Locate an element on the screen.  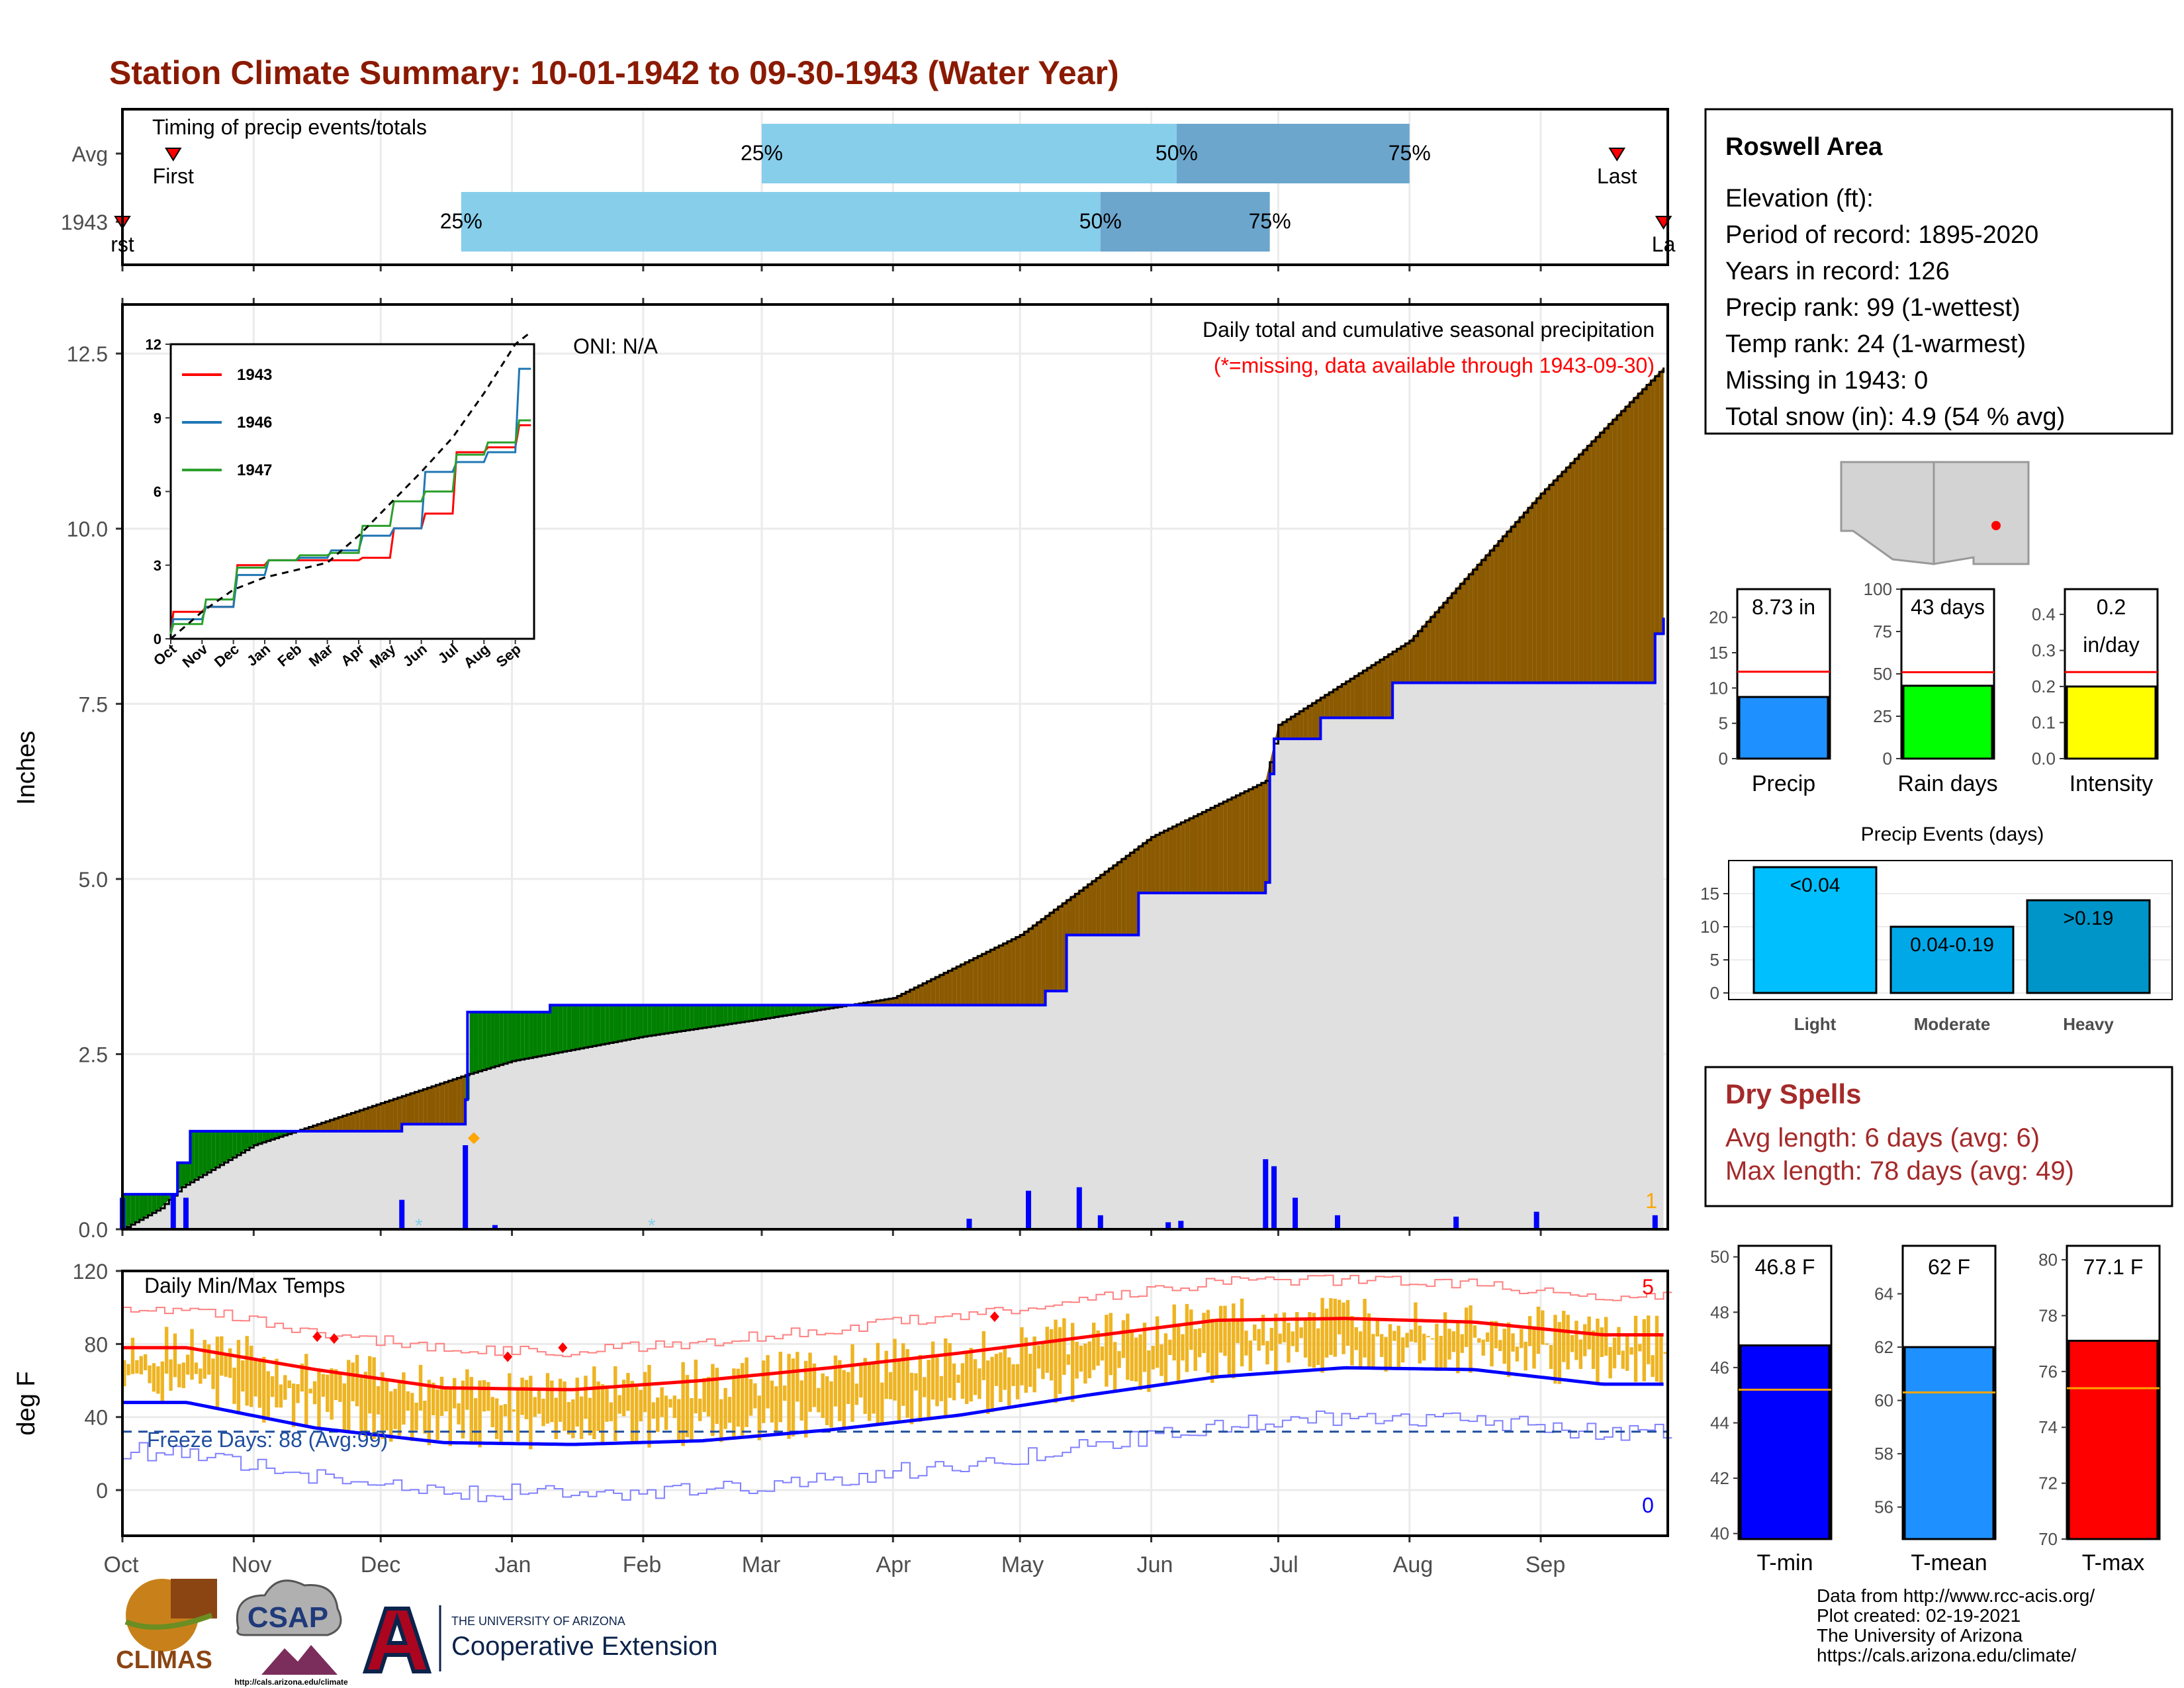
record-high-line is located at coordinates (897, 1316).